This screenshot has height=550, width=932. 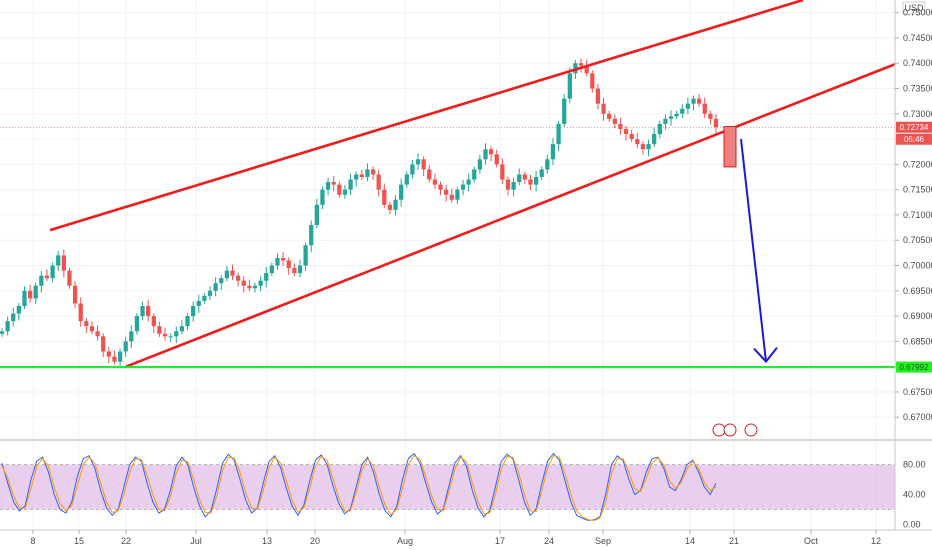 What do you see at coordinates (876, 541) in the screenshot?
I see `time-tick-label: 12` at bounding box center [876, 541].